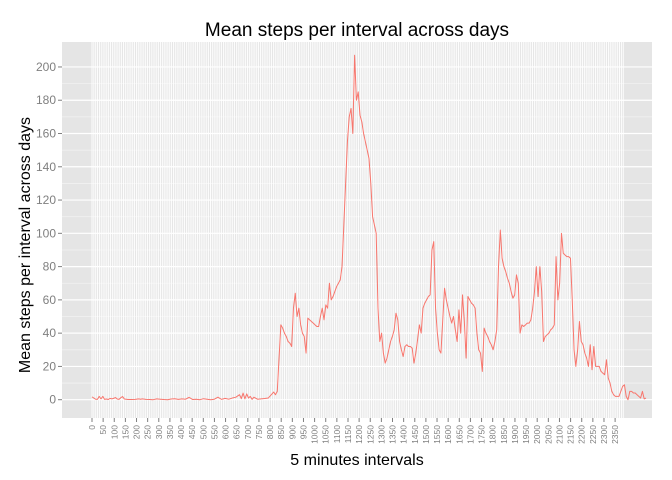  What do you see at coordinates (515, 434) in the screenshot?
I see `x-tick-label: 1900` at bounding box center [515, 434].